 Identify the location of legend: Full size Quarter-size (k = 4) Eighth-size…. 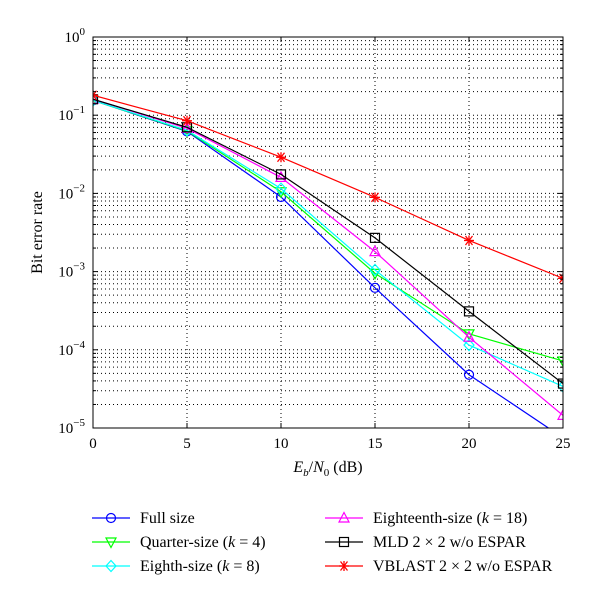
(322, 542).